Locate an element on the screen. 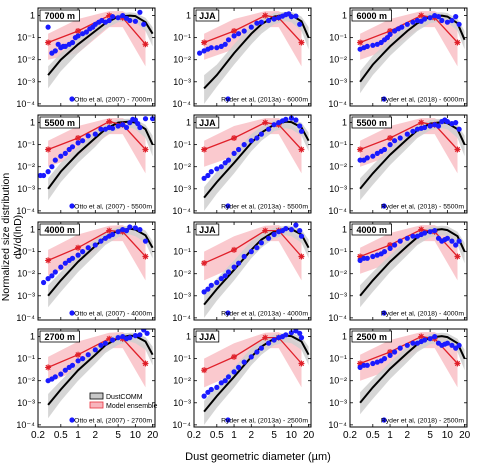 This screenshot has width=500, height=464. panel-label: 4000 m is located at coordinates (60, 230).